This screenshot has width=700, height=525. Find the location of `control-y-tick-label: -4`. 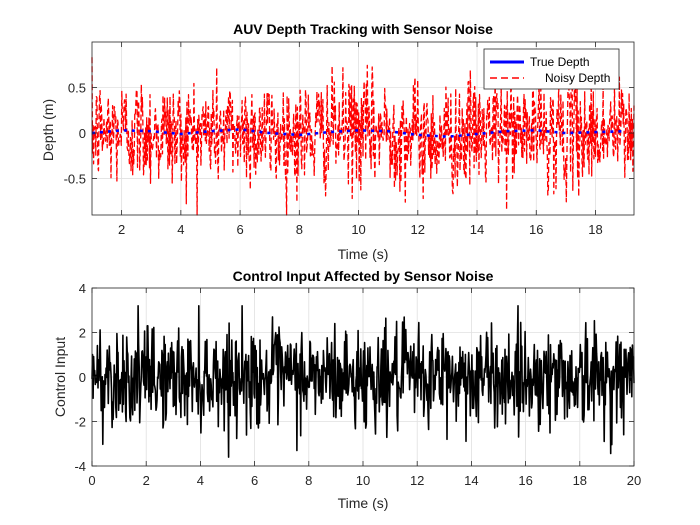

control-y-tick-label: -4 is located at coordinates (80, 466).